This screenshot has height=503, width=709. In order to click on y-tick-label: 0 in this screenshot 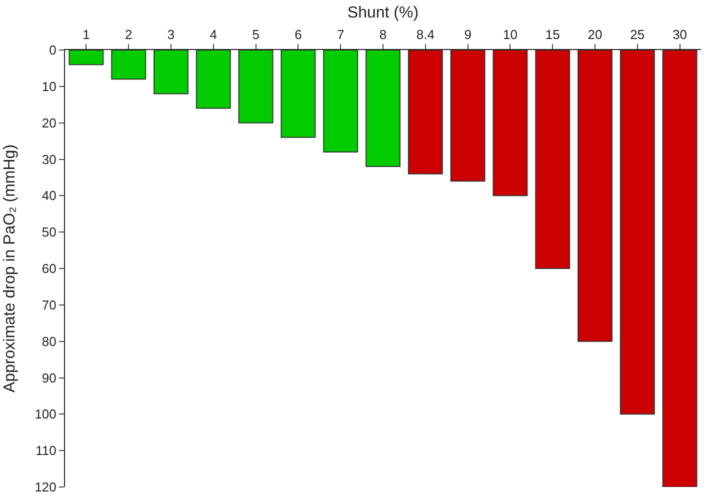, I will do `click(52, 50)`.